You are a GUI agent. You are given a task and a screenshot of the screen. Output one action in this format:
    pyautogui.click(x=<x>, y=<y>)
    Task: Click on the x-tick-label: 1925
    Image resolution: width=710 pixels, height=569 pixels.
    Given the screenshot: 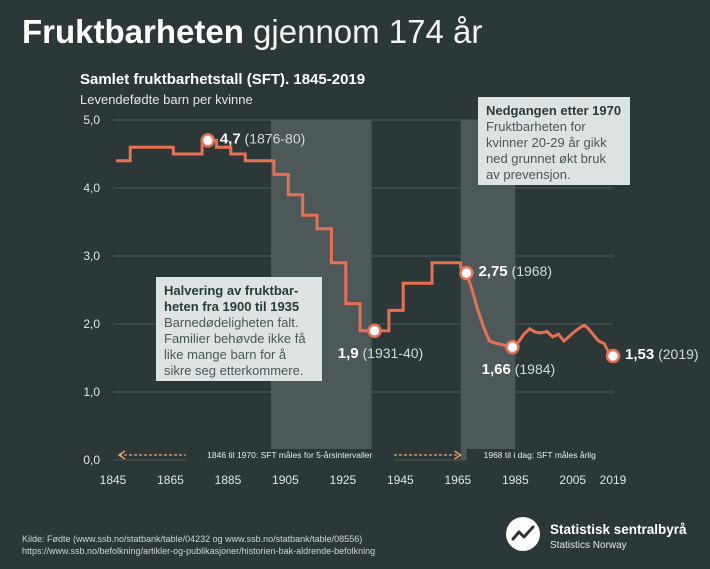 What is the action you would take?
    pyautogui.click(x=343, y=480)
    